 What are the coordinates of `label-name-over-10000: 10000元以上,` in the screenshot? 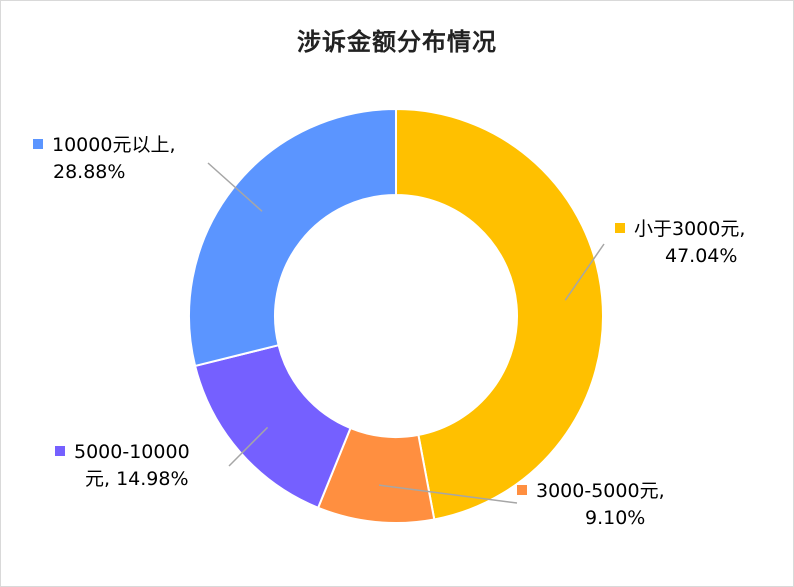 It's located at (114, 145).